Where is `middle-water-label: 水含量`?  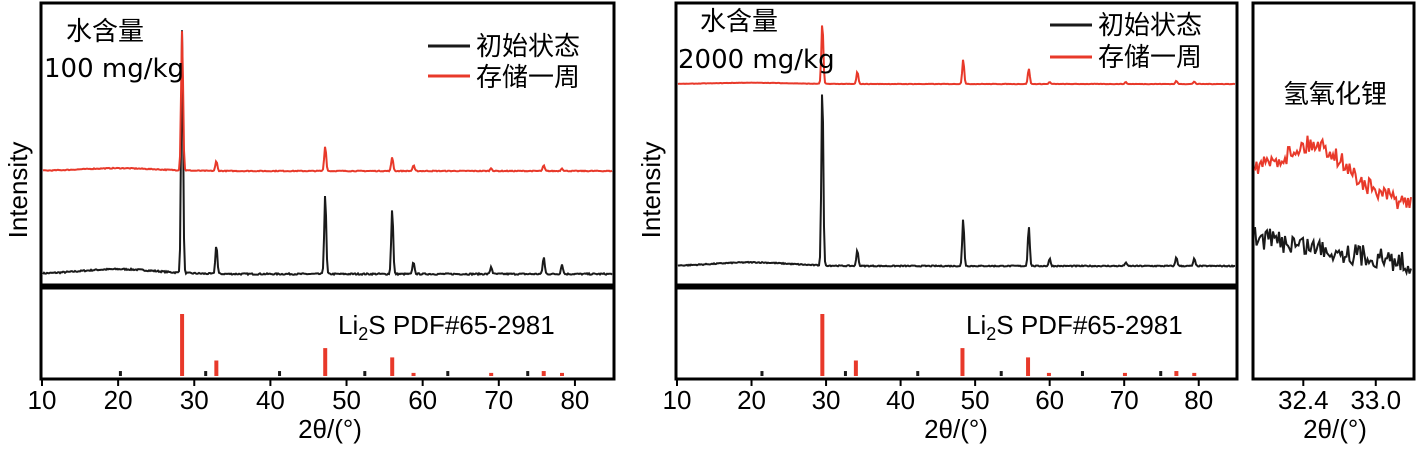 middle-water-label: 水含量 is located at coordinates (739, 22).